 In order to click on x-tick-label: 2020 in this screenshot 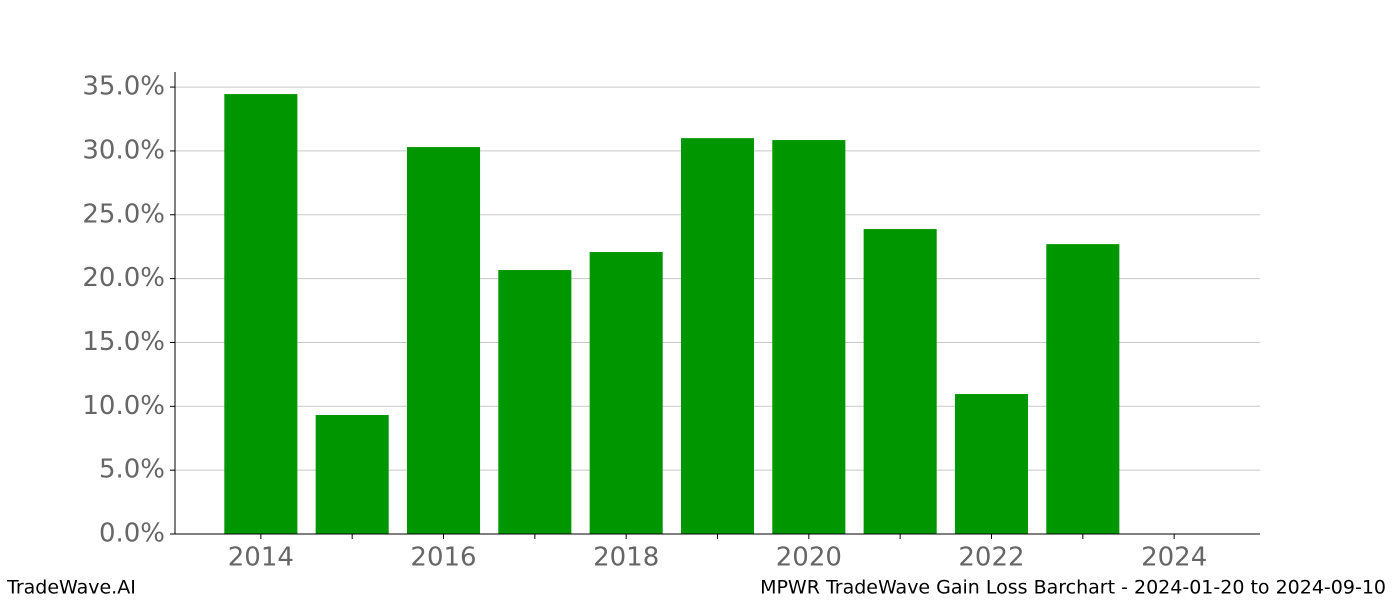, I will do `click(809, 558)`.